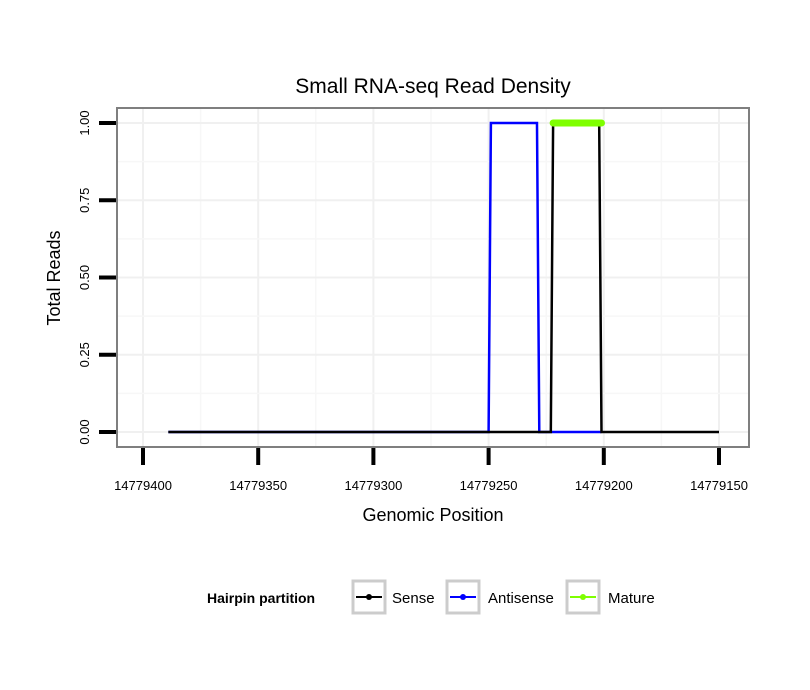  Describe the element at coordinates (373, 485) in the screenshot. I see `x-tick-label: 14779300` at that location.